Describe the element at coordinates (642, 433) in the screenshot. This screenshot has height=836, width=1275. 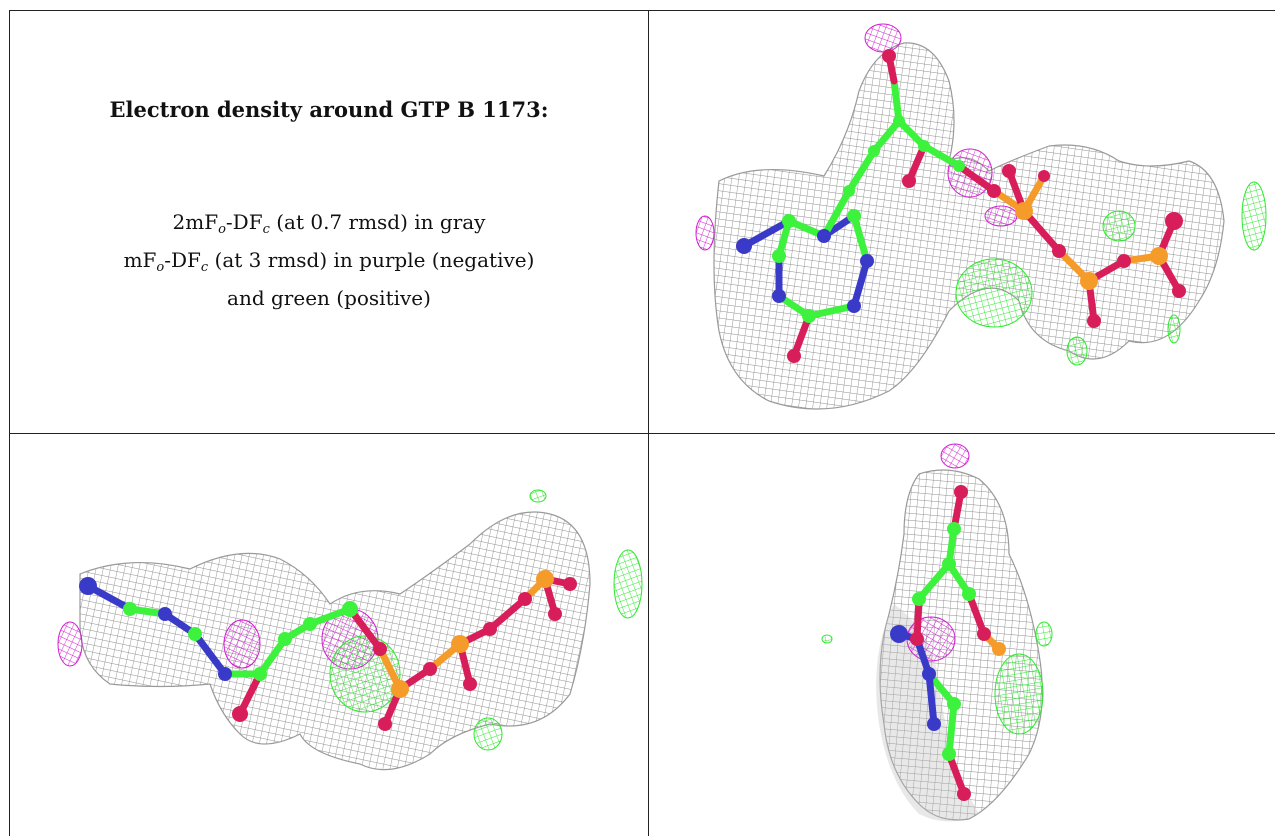
I see `border-middle-horizontal` at that location.